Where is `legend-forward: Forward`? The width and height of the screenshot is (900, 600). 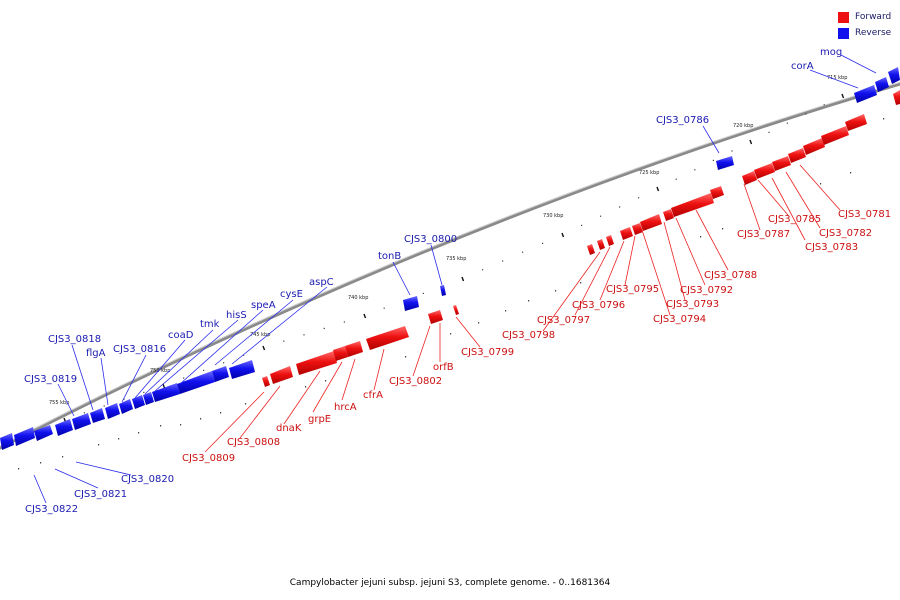 legend-forward: Forward is located at coordinates (868, 17).